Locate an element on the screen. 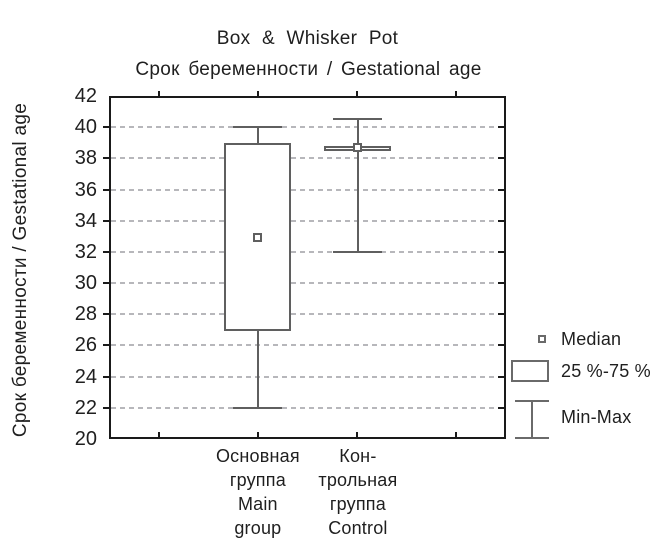 This screenshot has height=547, width=670. chart-subtitle: Срок беременности / Gestational age is located at coordinates (308, 69).